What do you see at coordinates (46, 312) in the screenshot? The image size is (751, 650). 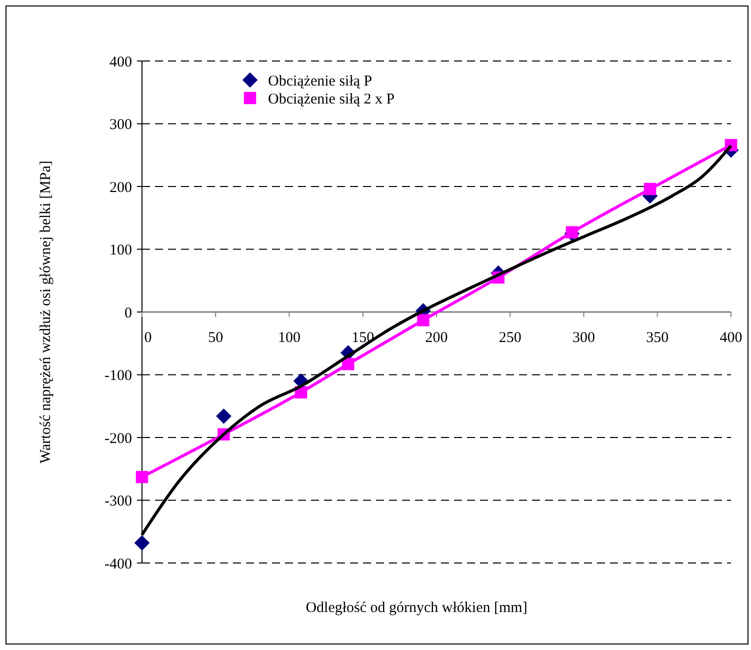 I see `y-axis-title: Wartość naprężeń wzdłuż osi głównej belki [MPa]` at bounding box center [46, 312].